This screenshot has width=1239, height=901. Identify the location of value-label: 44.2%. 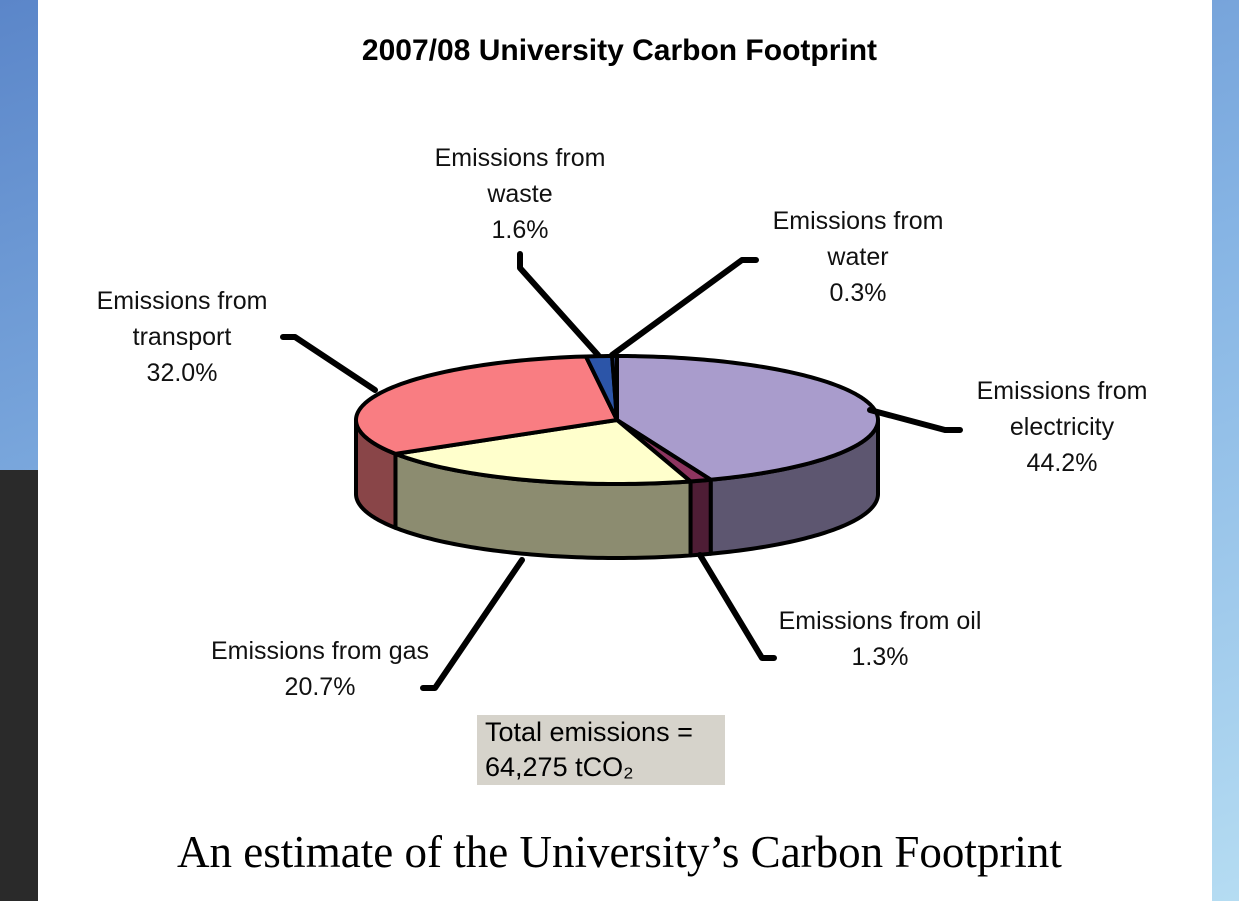
(1062, 463).